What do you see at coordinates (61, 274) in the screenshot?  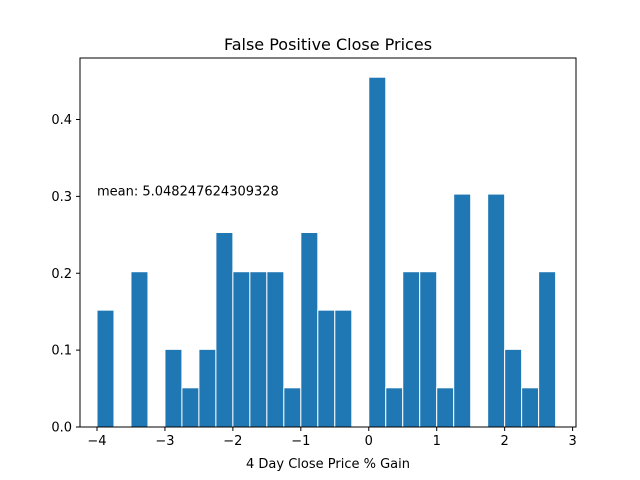 I see `y-tick-label-2: 0.2` at bounding box center [61, 274].